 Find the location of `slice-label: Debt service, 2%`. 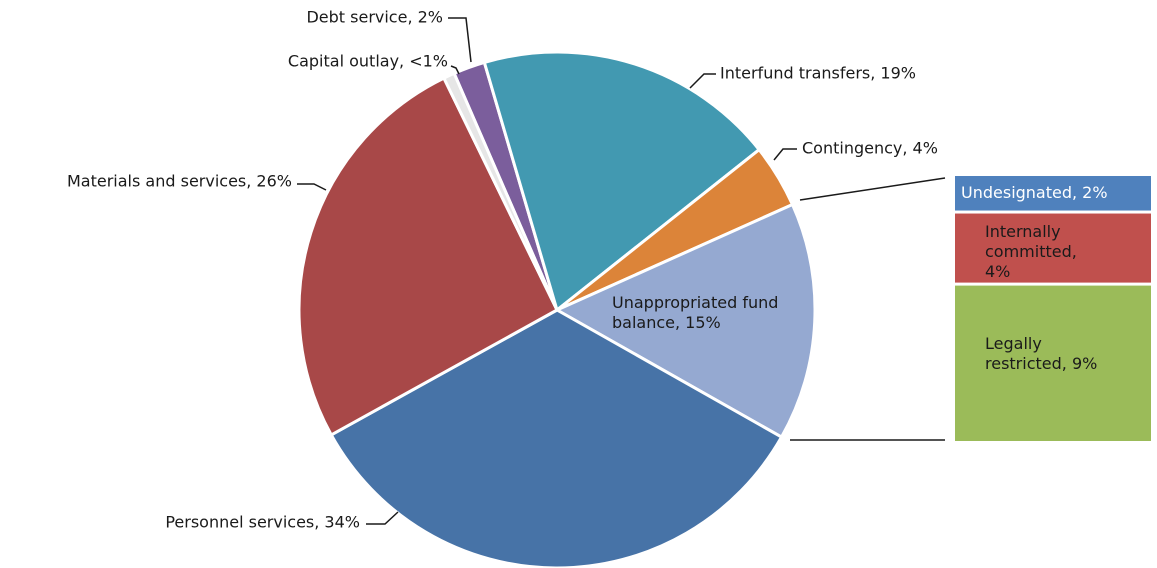

slice-label: Debt service, 2% is located at coordinates (374, 17).